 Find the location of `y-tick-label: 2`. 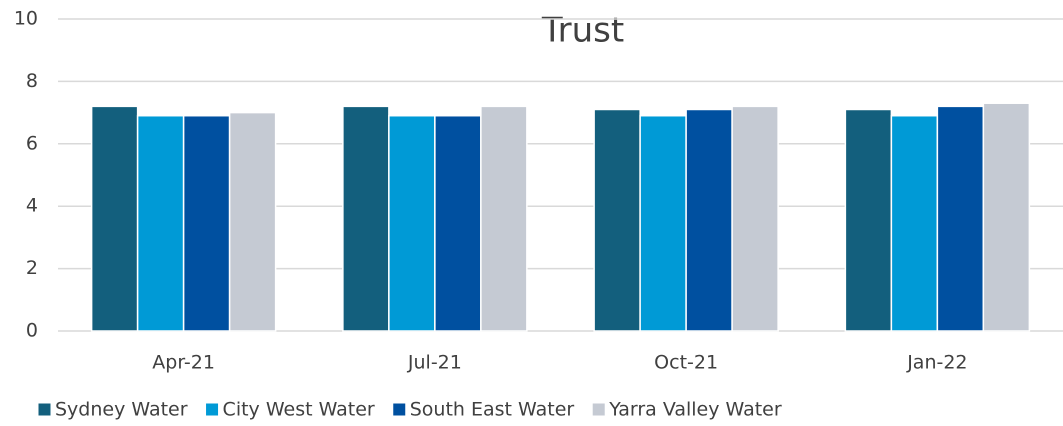

y-tick-label: 2 is located at coordinates (32, 268).